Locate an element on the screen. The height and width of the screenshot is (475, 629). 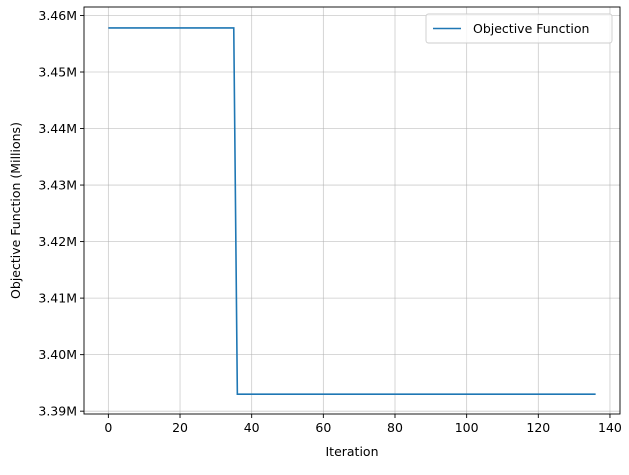
x-tick-label: 20 is located at coordinates (180, 427).